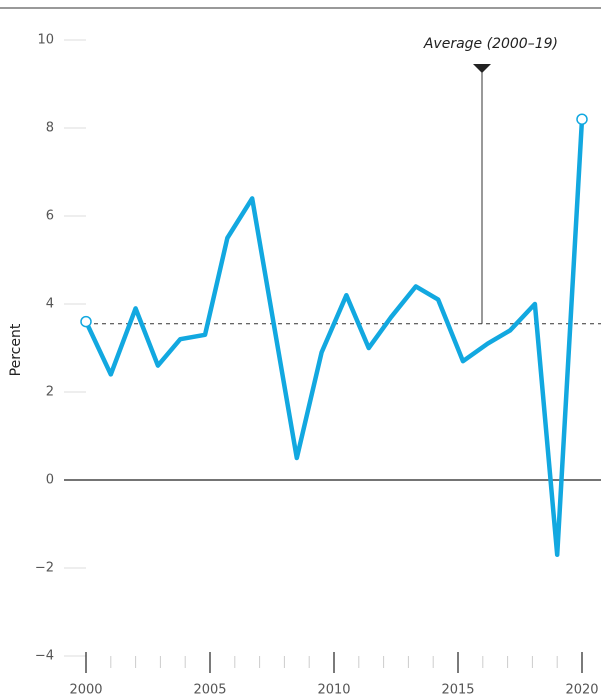 This screenshot has height=699, width=601. I want to click on y-tick-label: 0, so click(50, 480).